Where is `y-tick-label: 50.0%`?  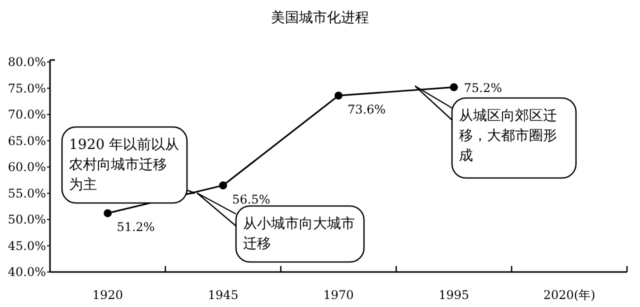 y-tick-label: 50.0% is located at coordinates (27, 219).